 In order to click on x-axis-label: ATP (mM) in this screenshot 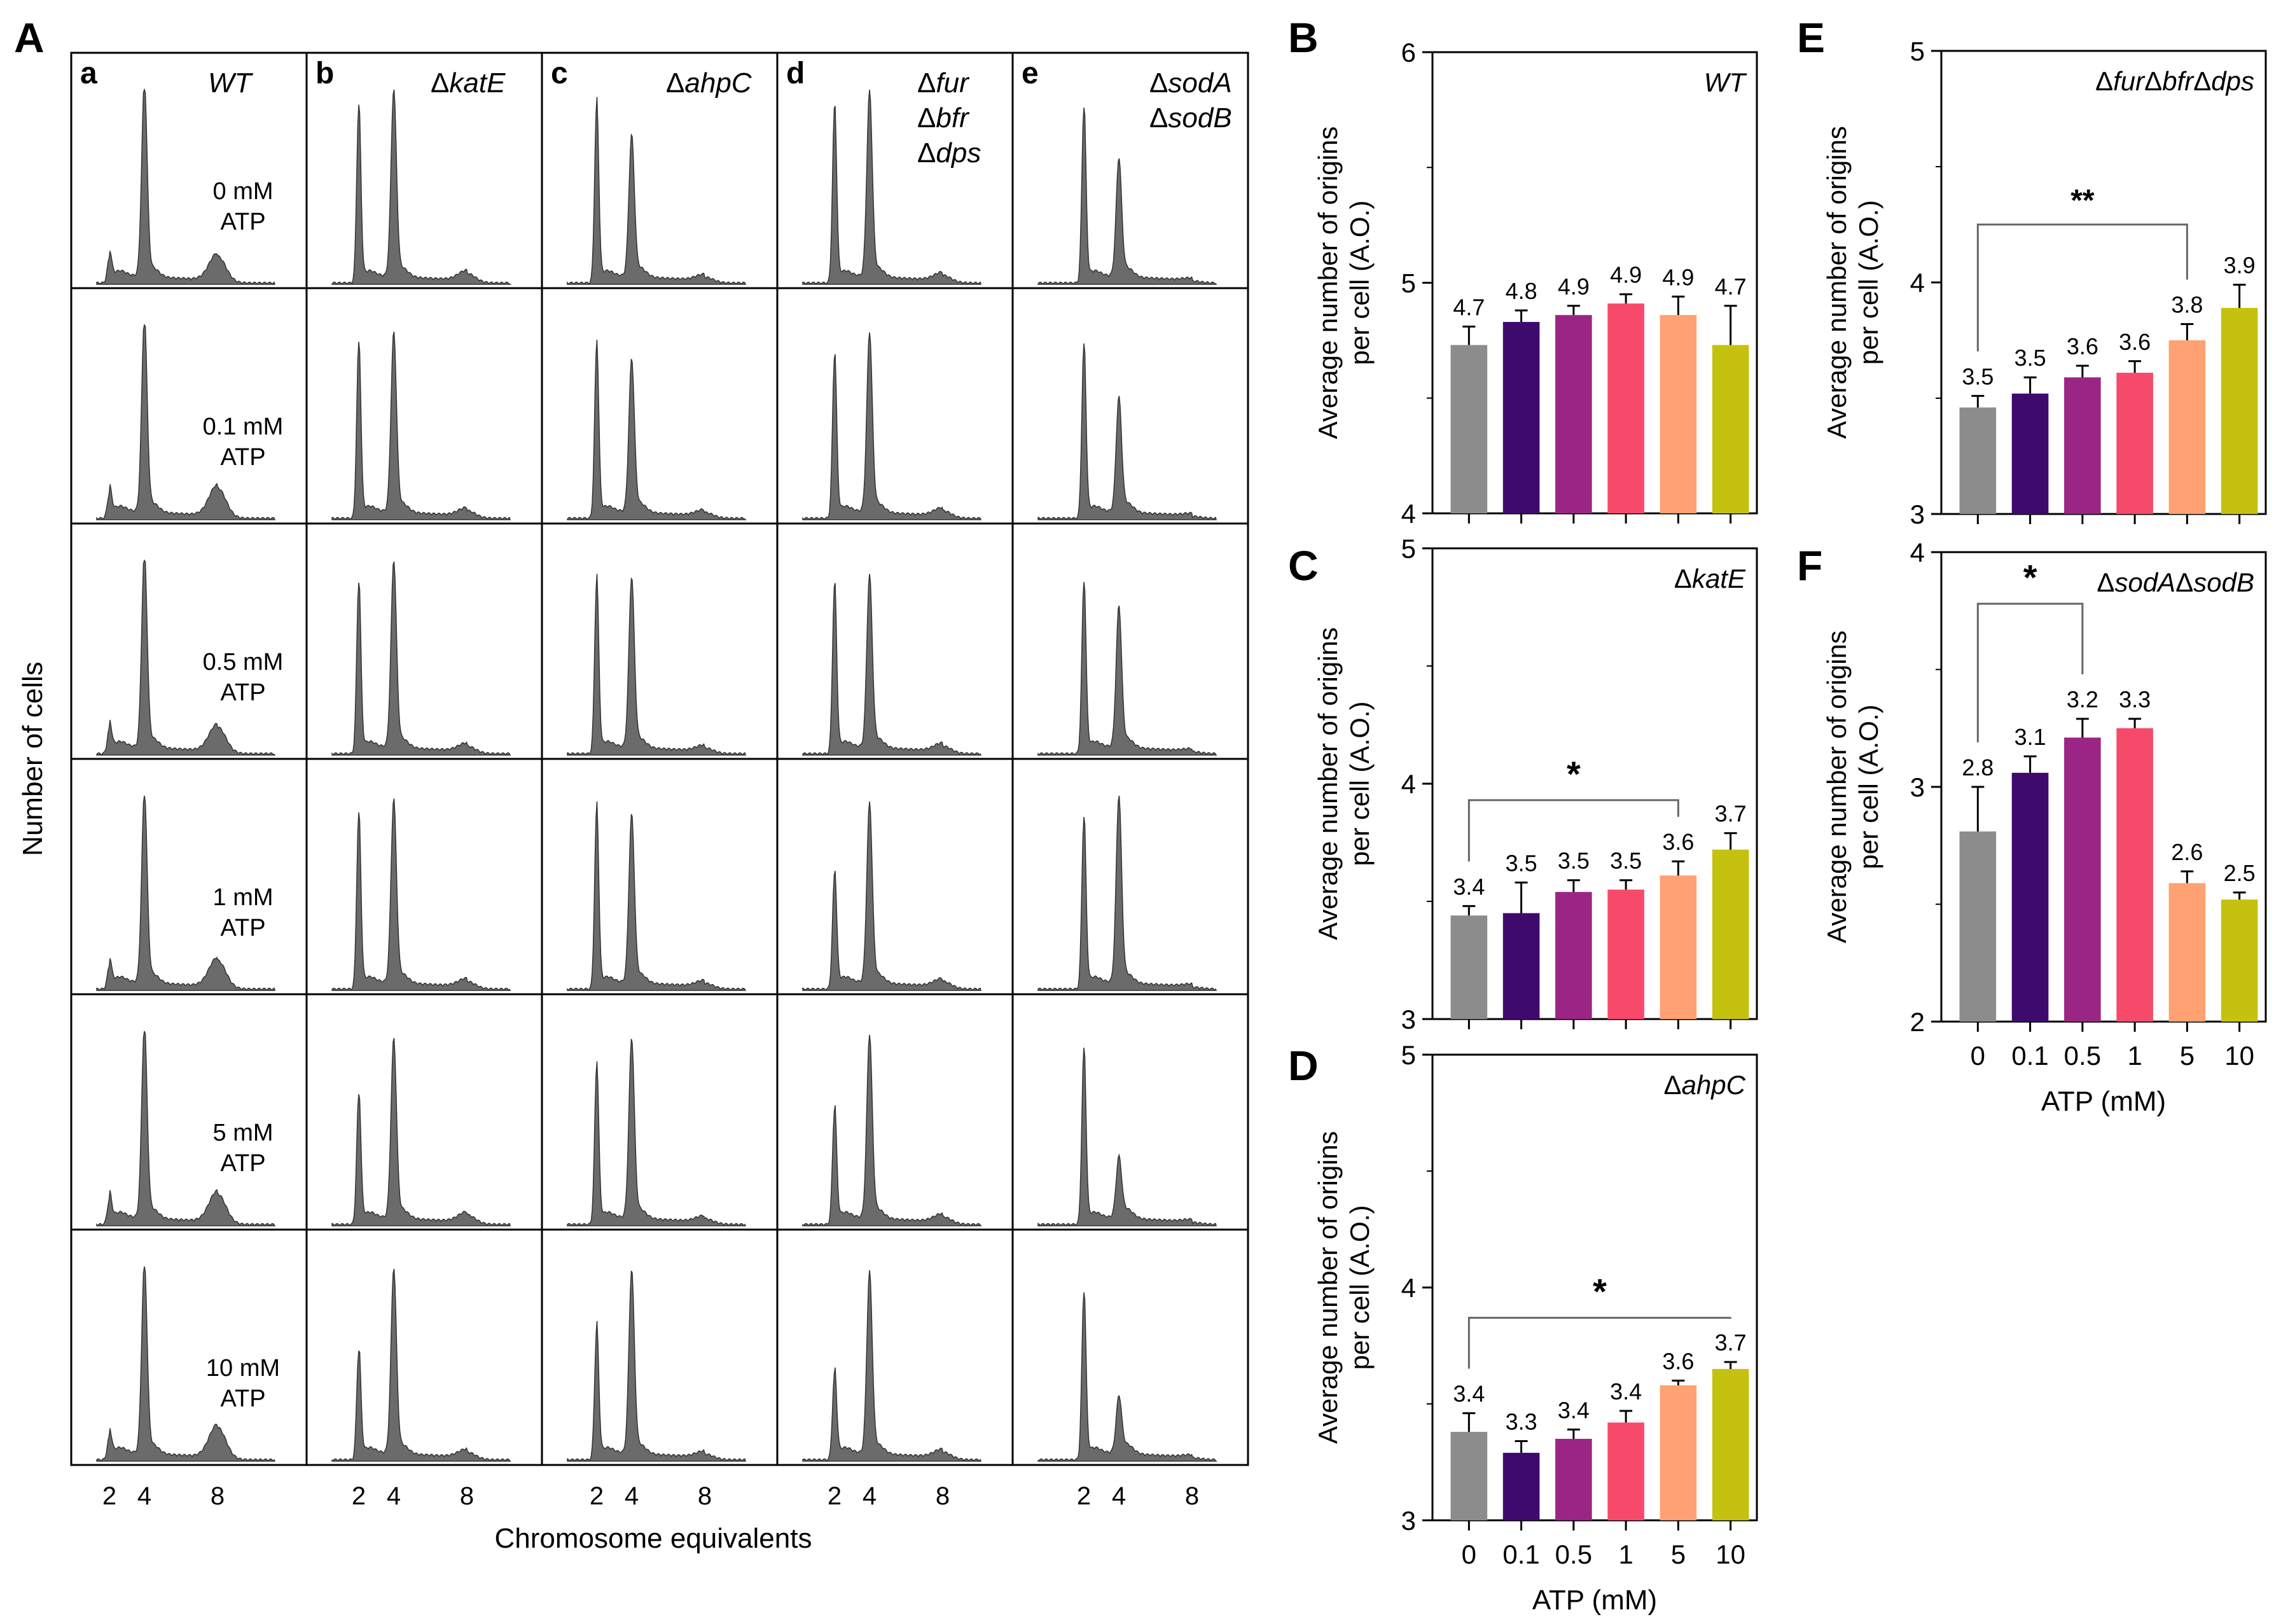, I will do `click(2103, 1101)`.